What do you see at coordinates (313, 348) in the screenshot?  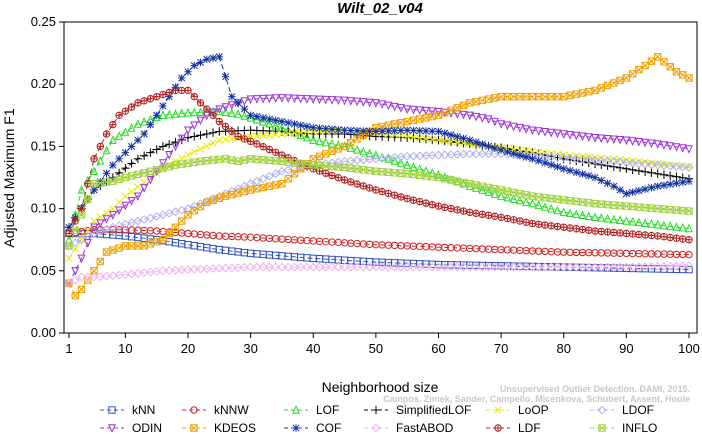 I see `x-tick-label: 40` at bounding box center [313, 348].